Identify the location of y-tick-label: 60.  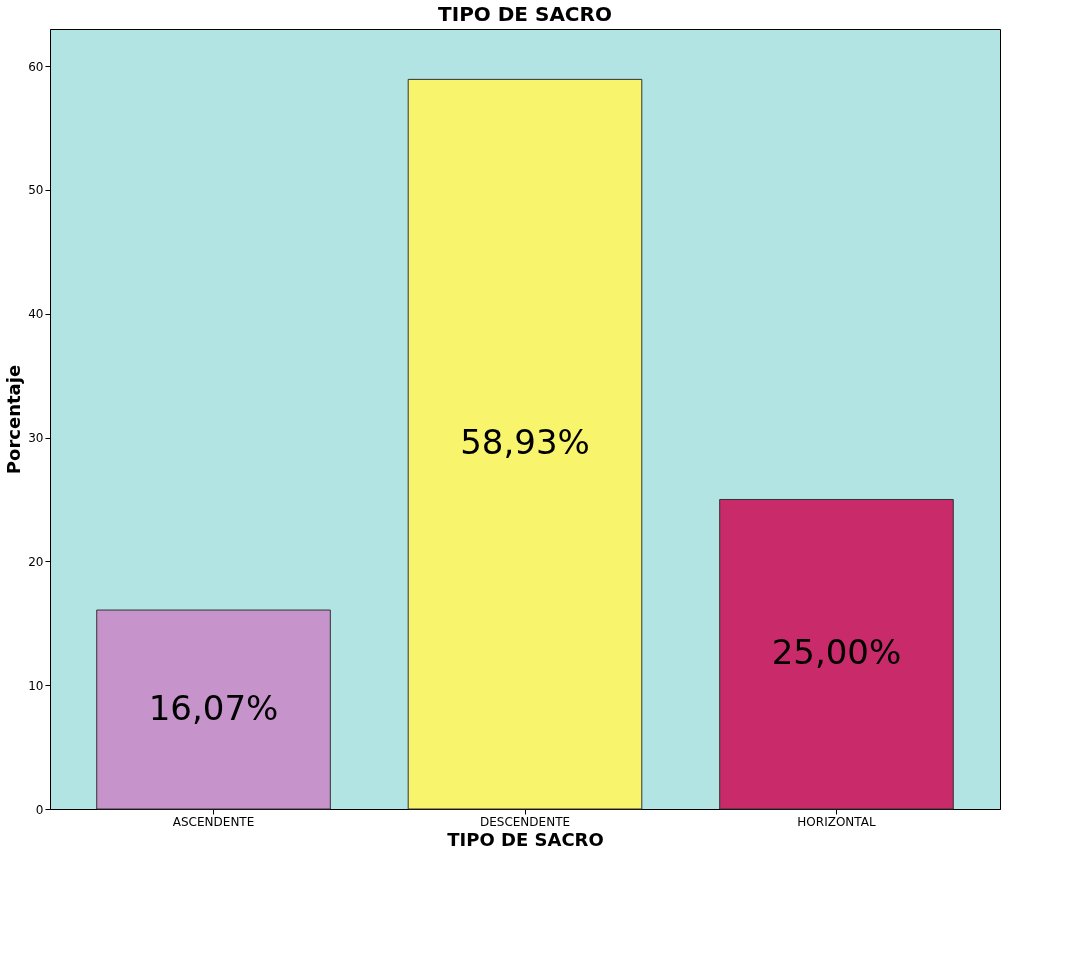
(36, 66).